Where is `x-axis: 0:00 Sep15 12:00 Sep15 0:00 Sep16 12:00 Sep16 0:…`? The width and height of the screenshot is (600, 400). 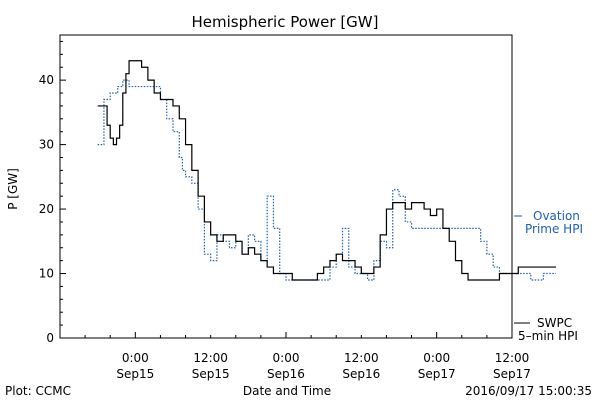 x-axis: 0:00 Sep15 12:00 Sep15 0:00 Sep16 12:00 Sep16 0:… is located at coordinates (307, 356).